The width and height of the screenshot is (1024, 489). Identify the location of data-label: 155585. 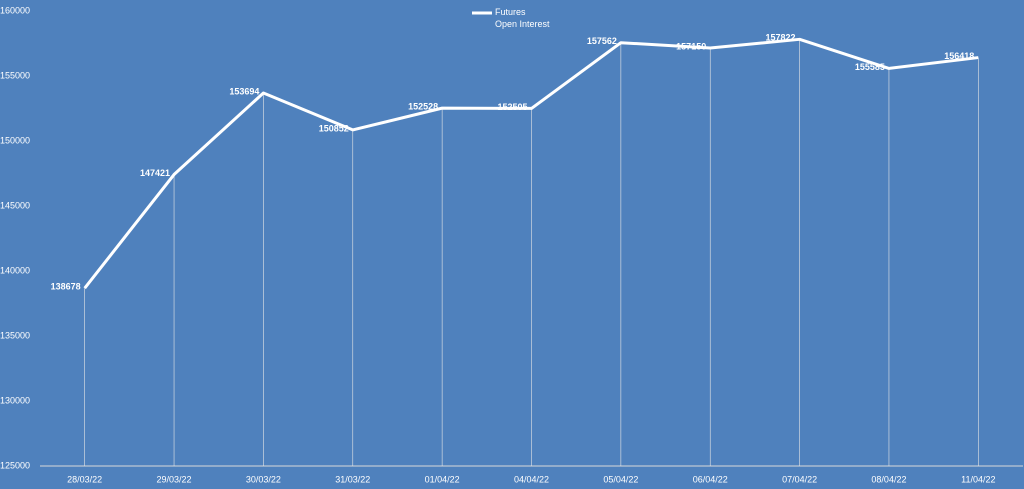
(870, 67).